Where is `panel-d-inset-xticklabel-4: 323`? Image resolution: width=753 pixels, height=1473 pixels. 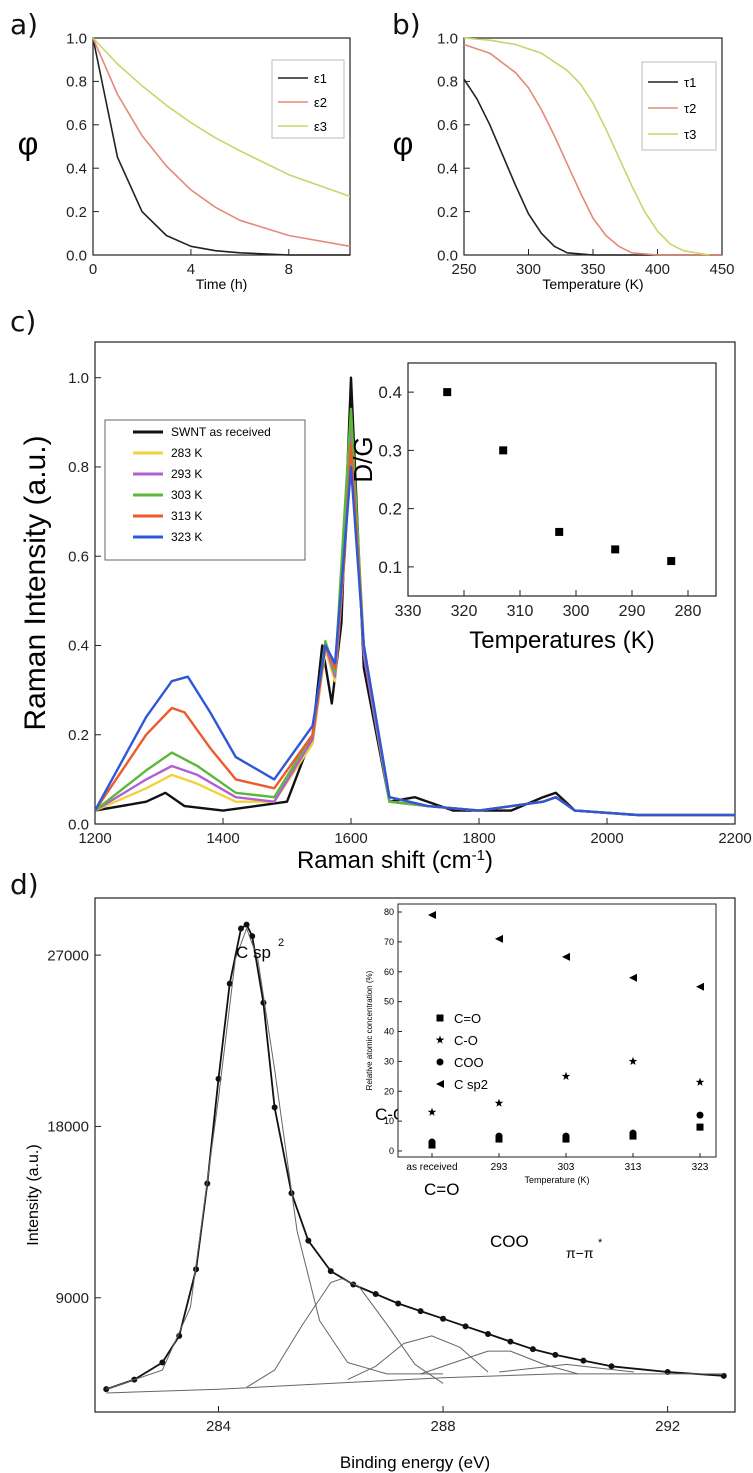
panel-d-inset-xticklabel-4: 323 is located at coordinates (700, 1167).